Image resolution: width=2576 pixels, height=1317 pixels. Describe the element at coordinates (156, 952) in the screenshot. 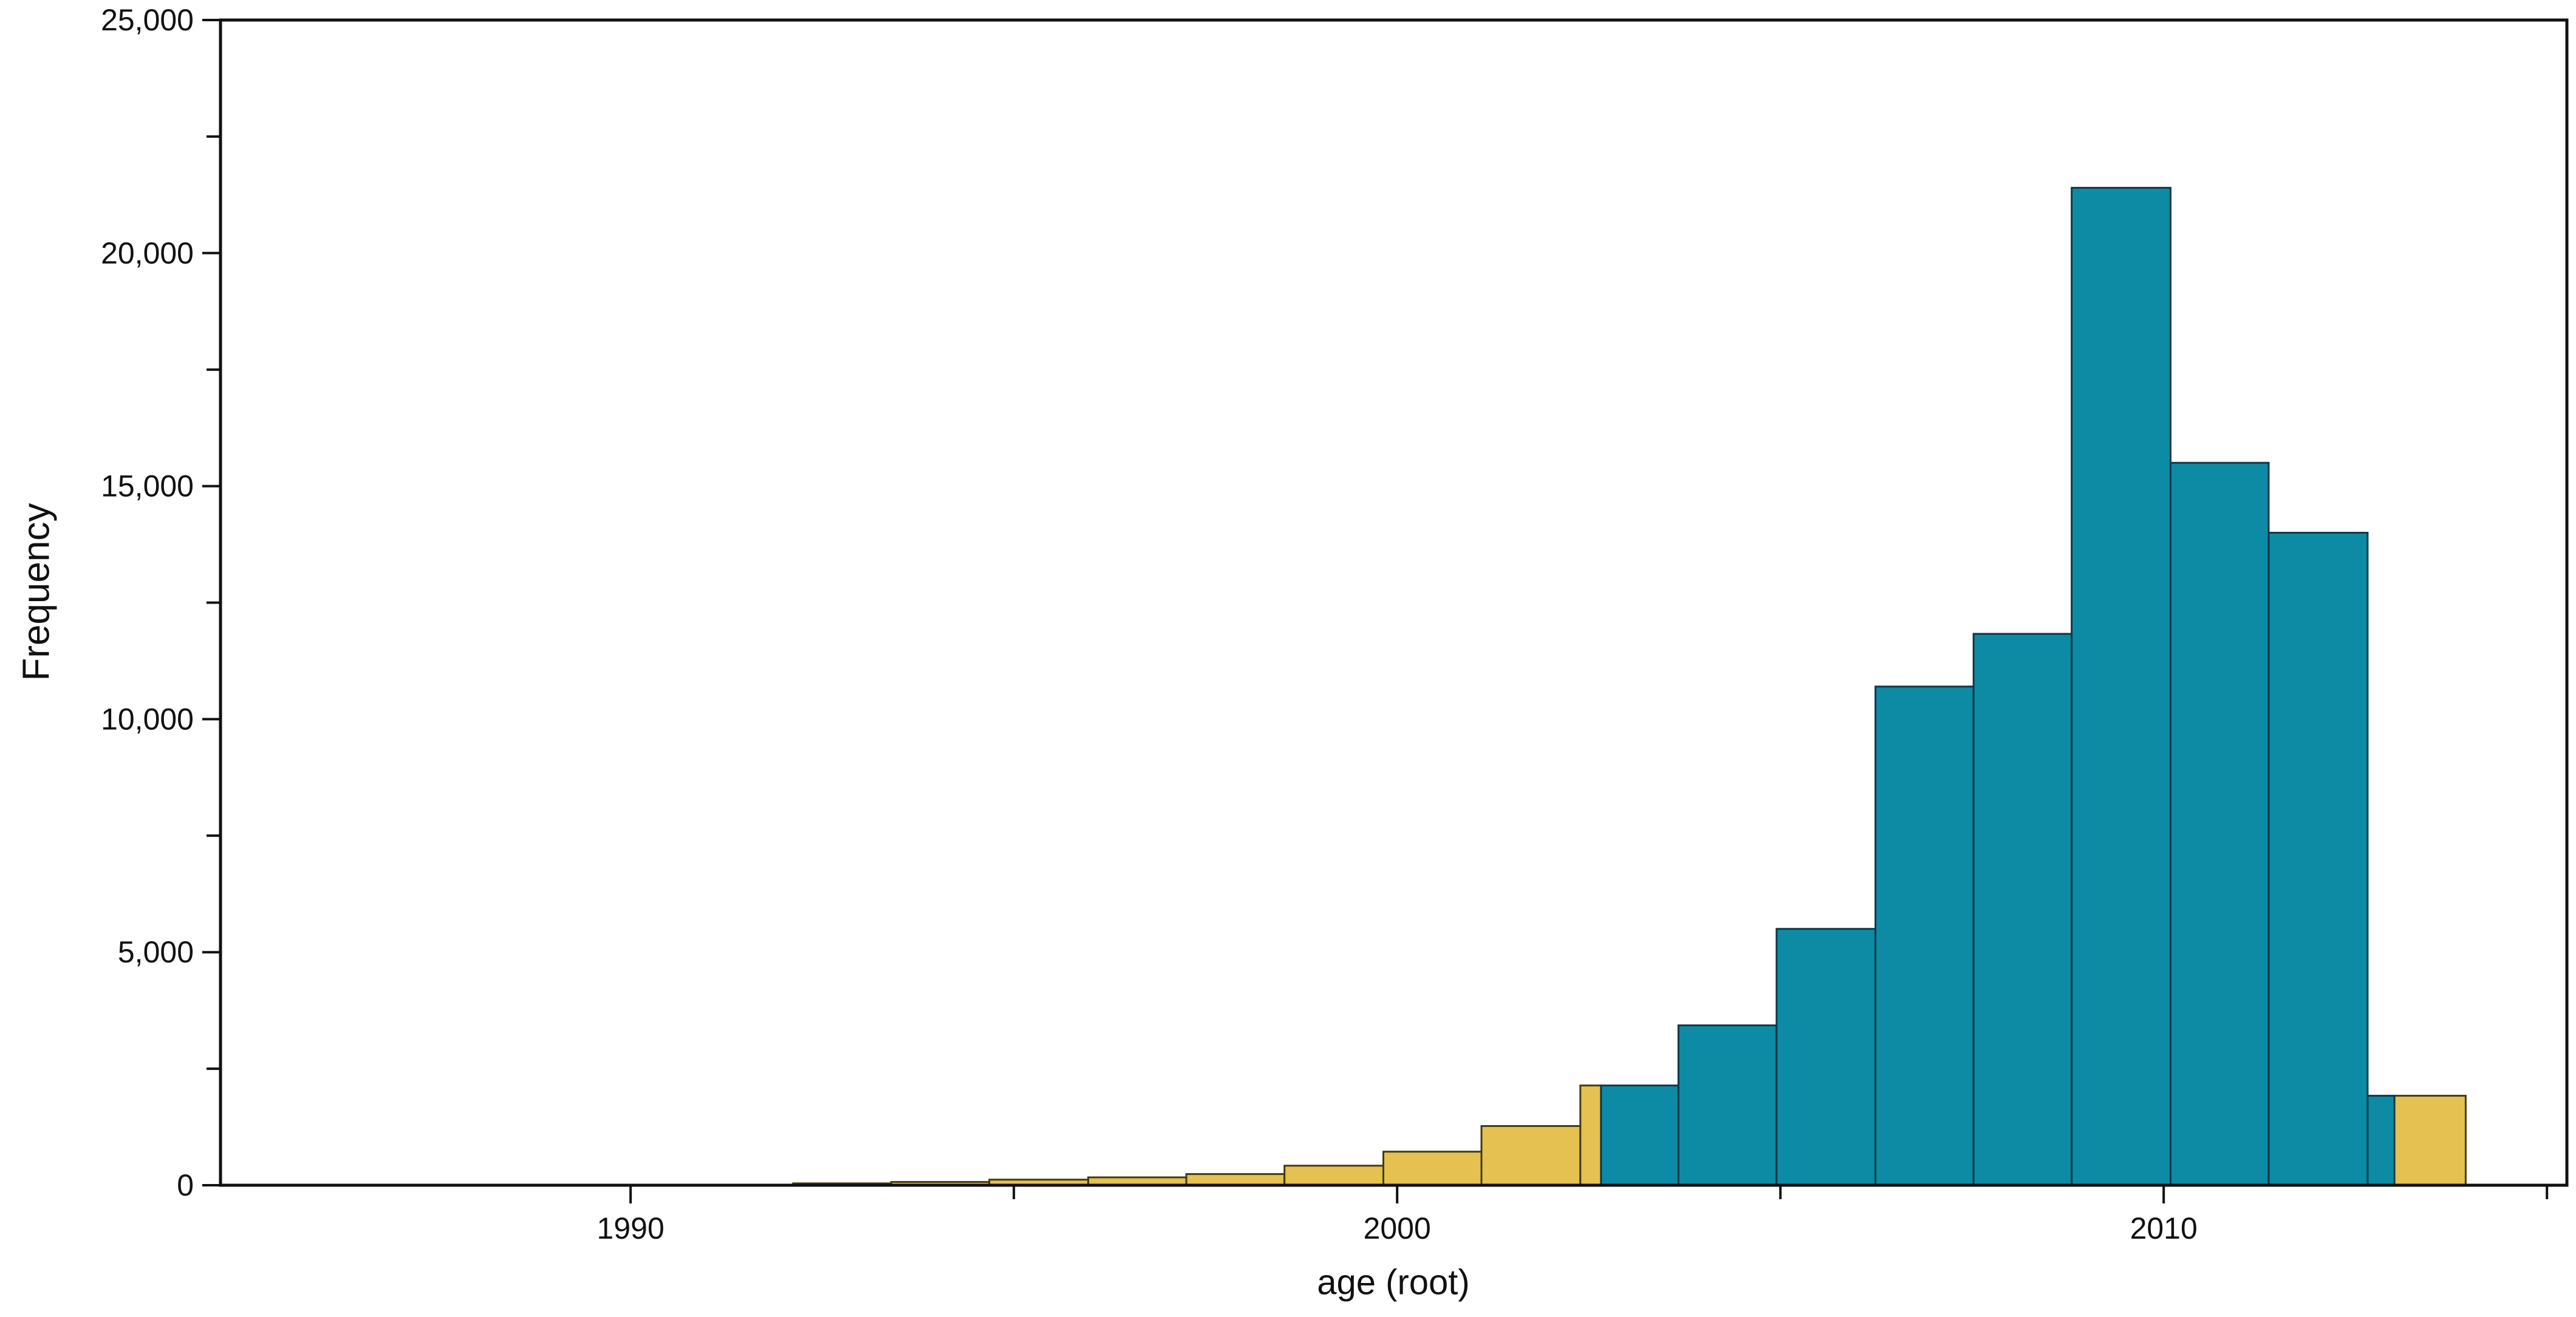

I see `y-axis-tick-label: 5,000` at that location.